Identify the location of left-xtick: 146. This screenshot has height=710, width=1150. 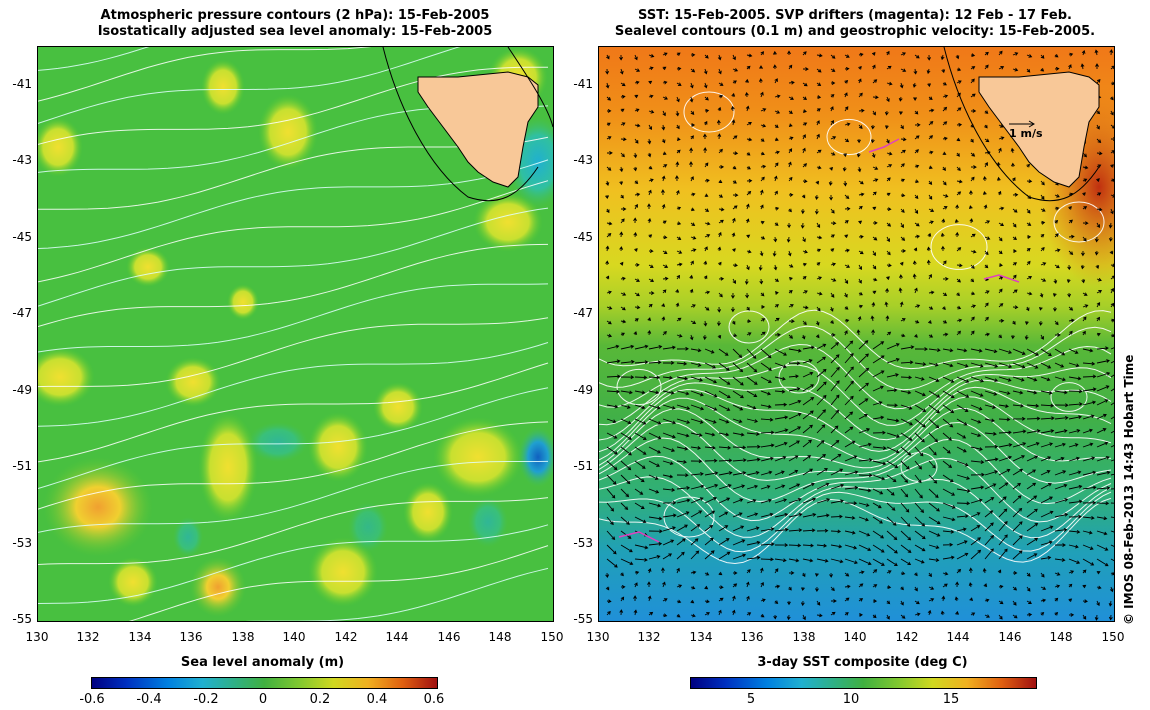
(449, 637).